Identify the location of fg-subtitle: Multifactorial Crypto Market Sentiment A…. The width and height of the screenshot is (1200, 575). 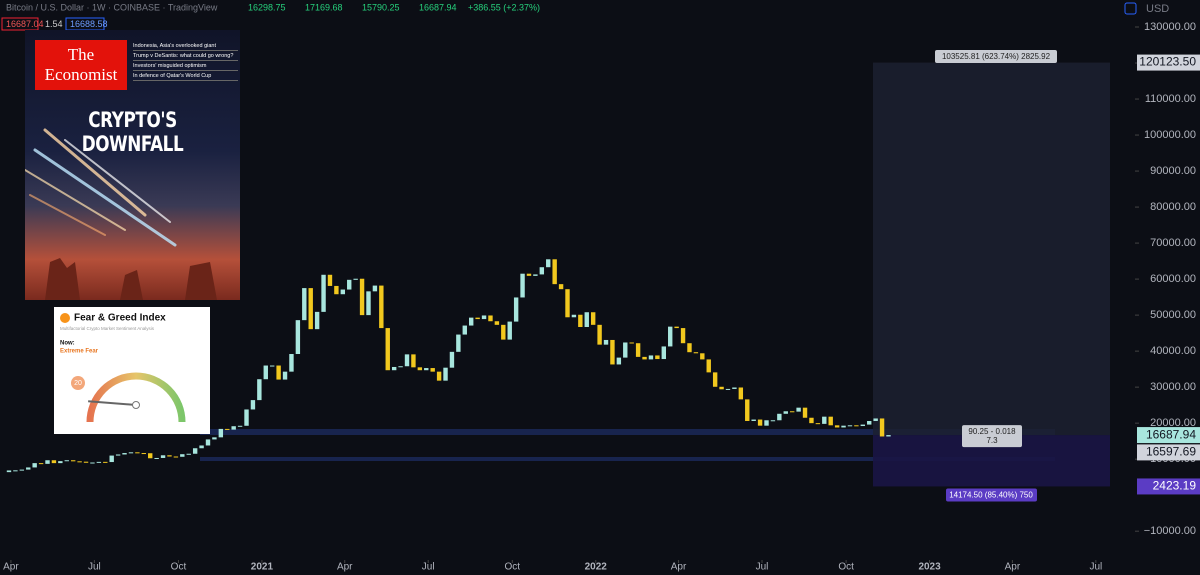
(107, 328).